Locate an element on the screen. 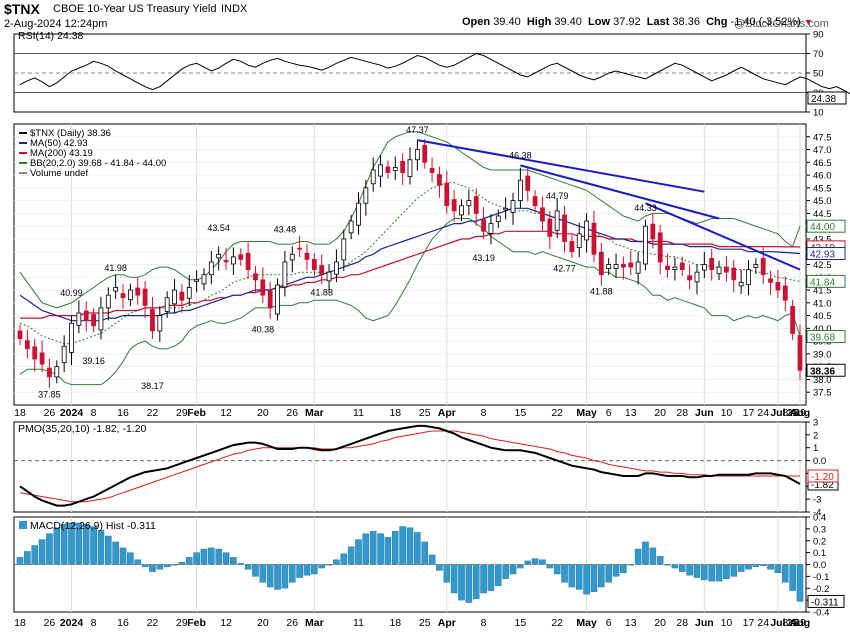 The image size is (850, 633). rsi-axis-tick-label: 50 is located at coordinates (818, 74).